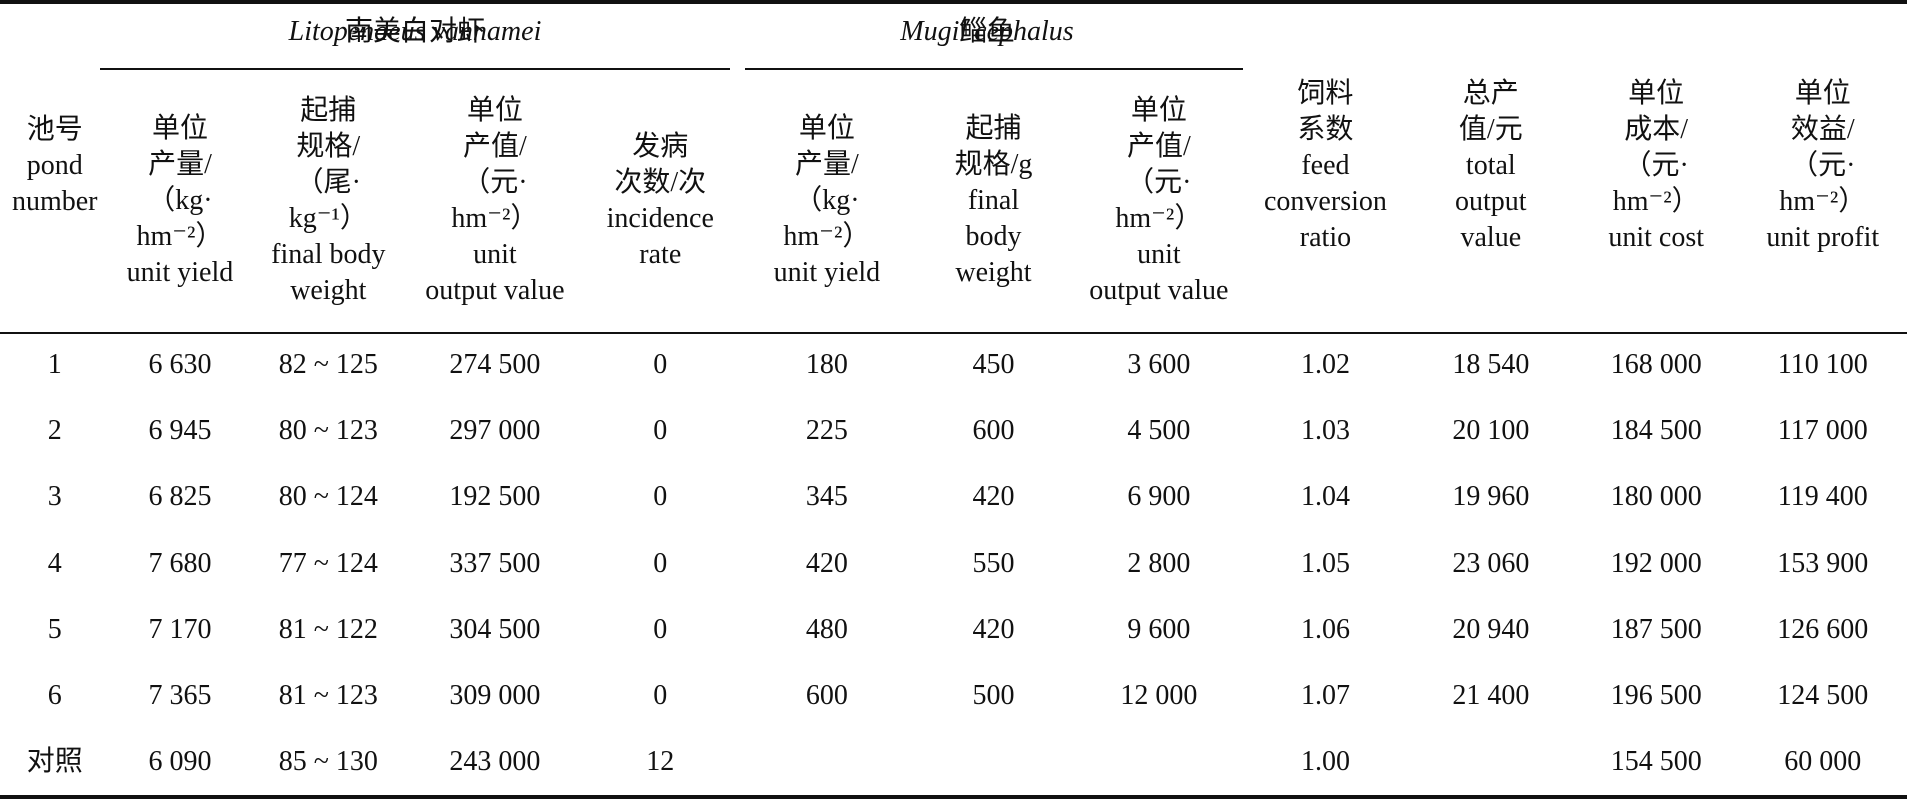  What do you see at coordinates (1656, 629) in the screenshot?
I see `cell: 187 500` at bounding box center [1656, 629].